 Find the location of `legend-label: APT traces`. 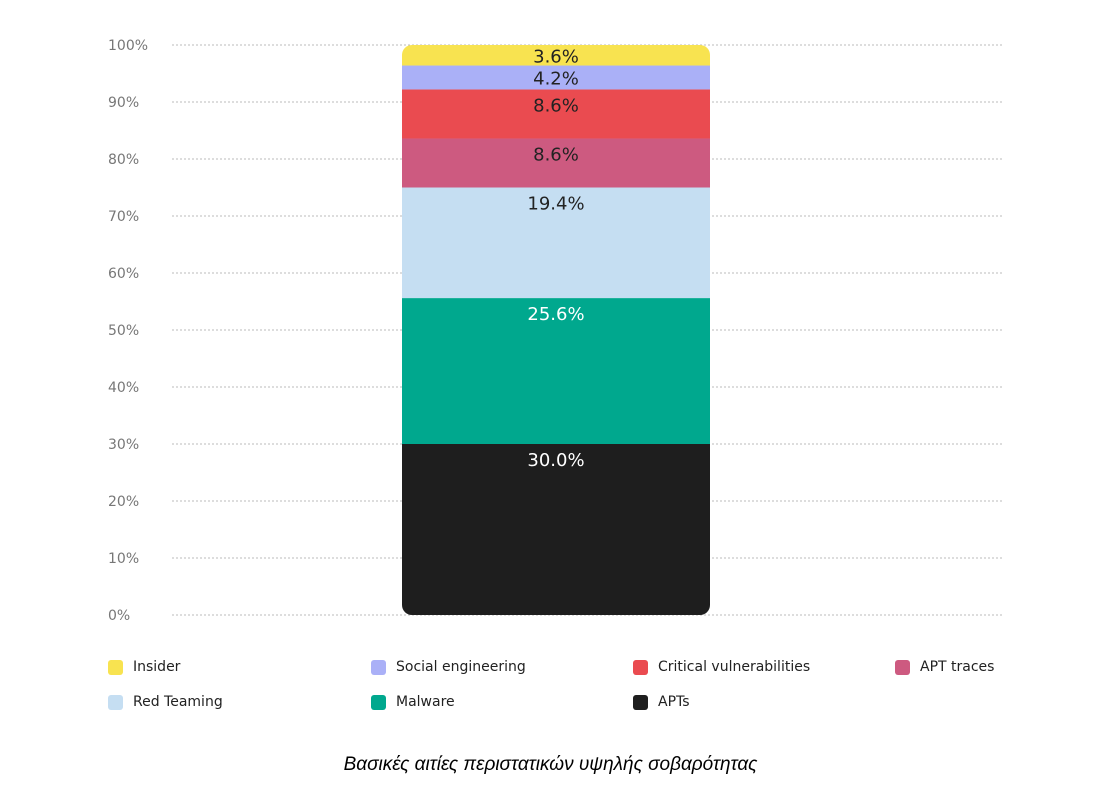

legend-label: APT traces is located at coordinates (957, 667).